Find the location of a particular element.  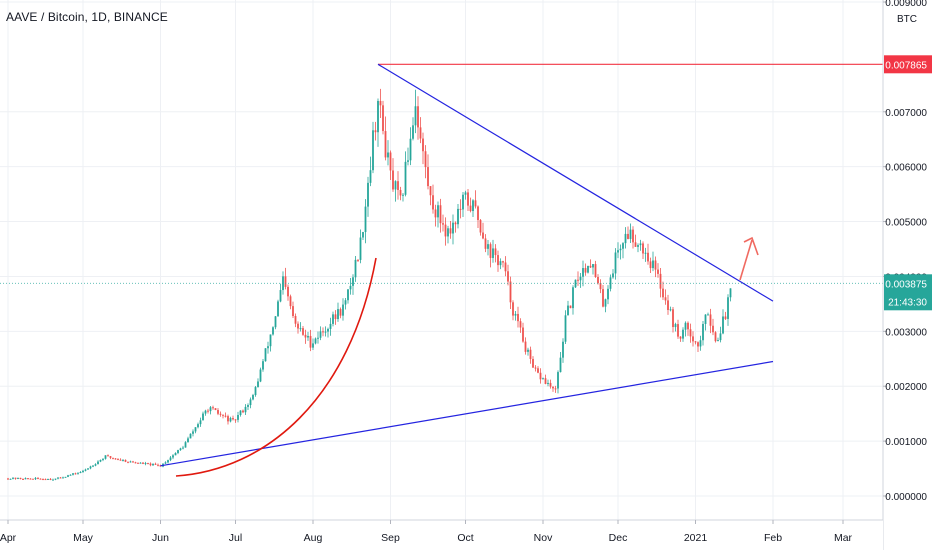

x-axis-tick-label: Apr is located at coordinates (8, 538).